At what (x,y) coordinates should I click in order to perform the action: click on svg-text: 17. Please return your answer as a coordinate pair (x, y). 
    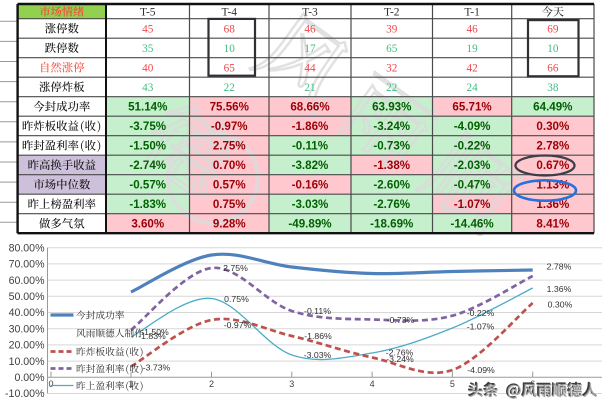
    Looking at the image, I should click on (310, 49).